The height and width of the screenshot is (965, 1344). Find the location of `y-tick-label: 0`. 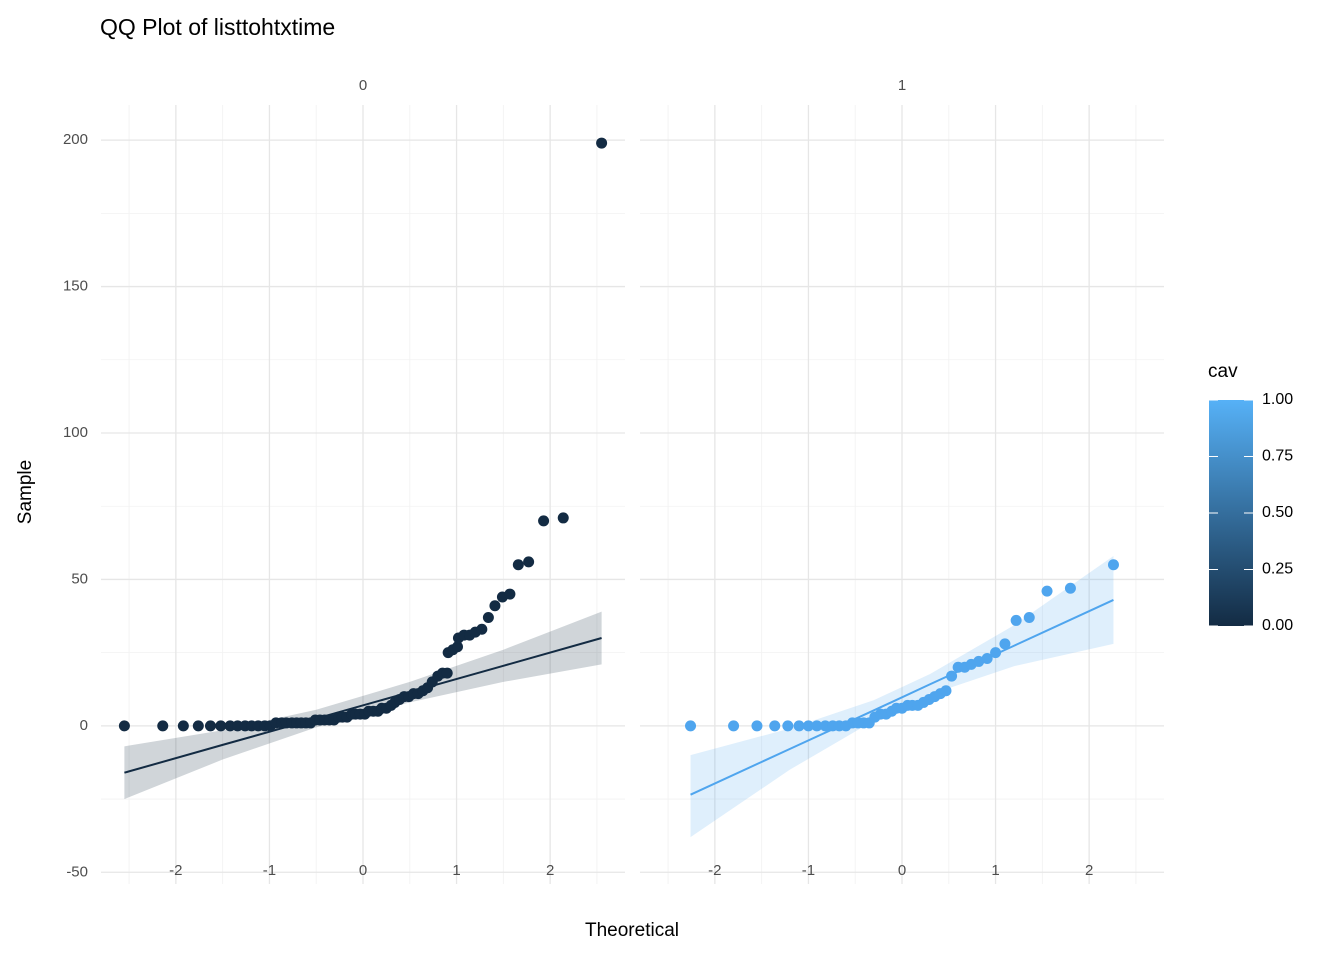

y-tick-label: 0 is located at coordinates (84, 725).